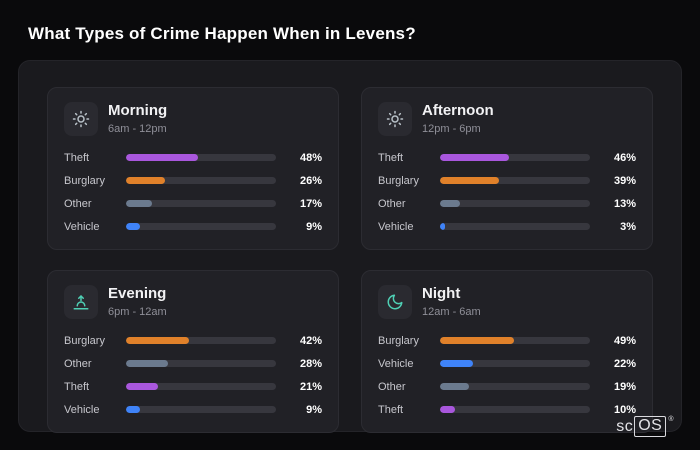  I want to click on scos-logo: sc OS ®, so click(645, 426).